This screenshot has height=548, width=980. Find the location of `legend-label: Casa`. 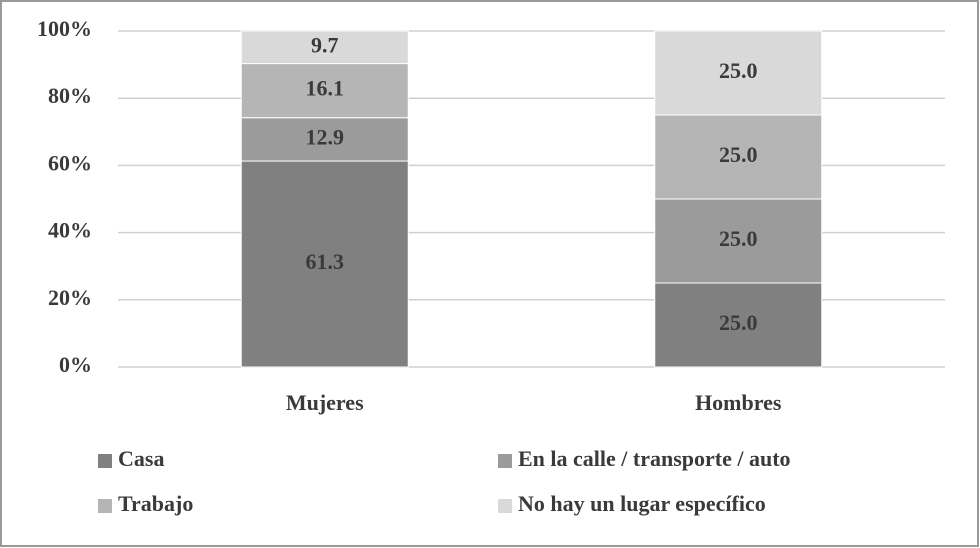

legend-label: Casa is located at coordinates (141, 458).